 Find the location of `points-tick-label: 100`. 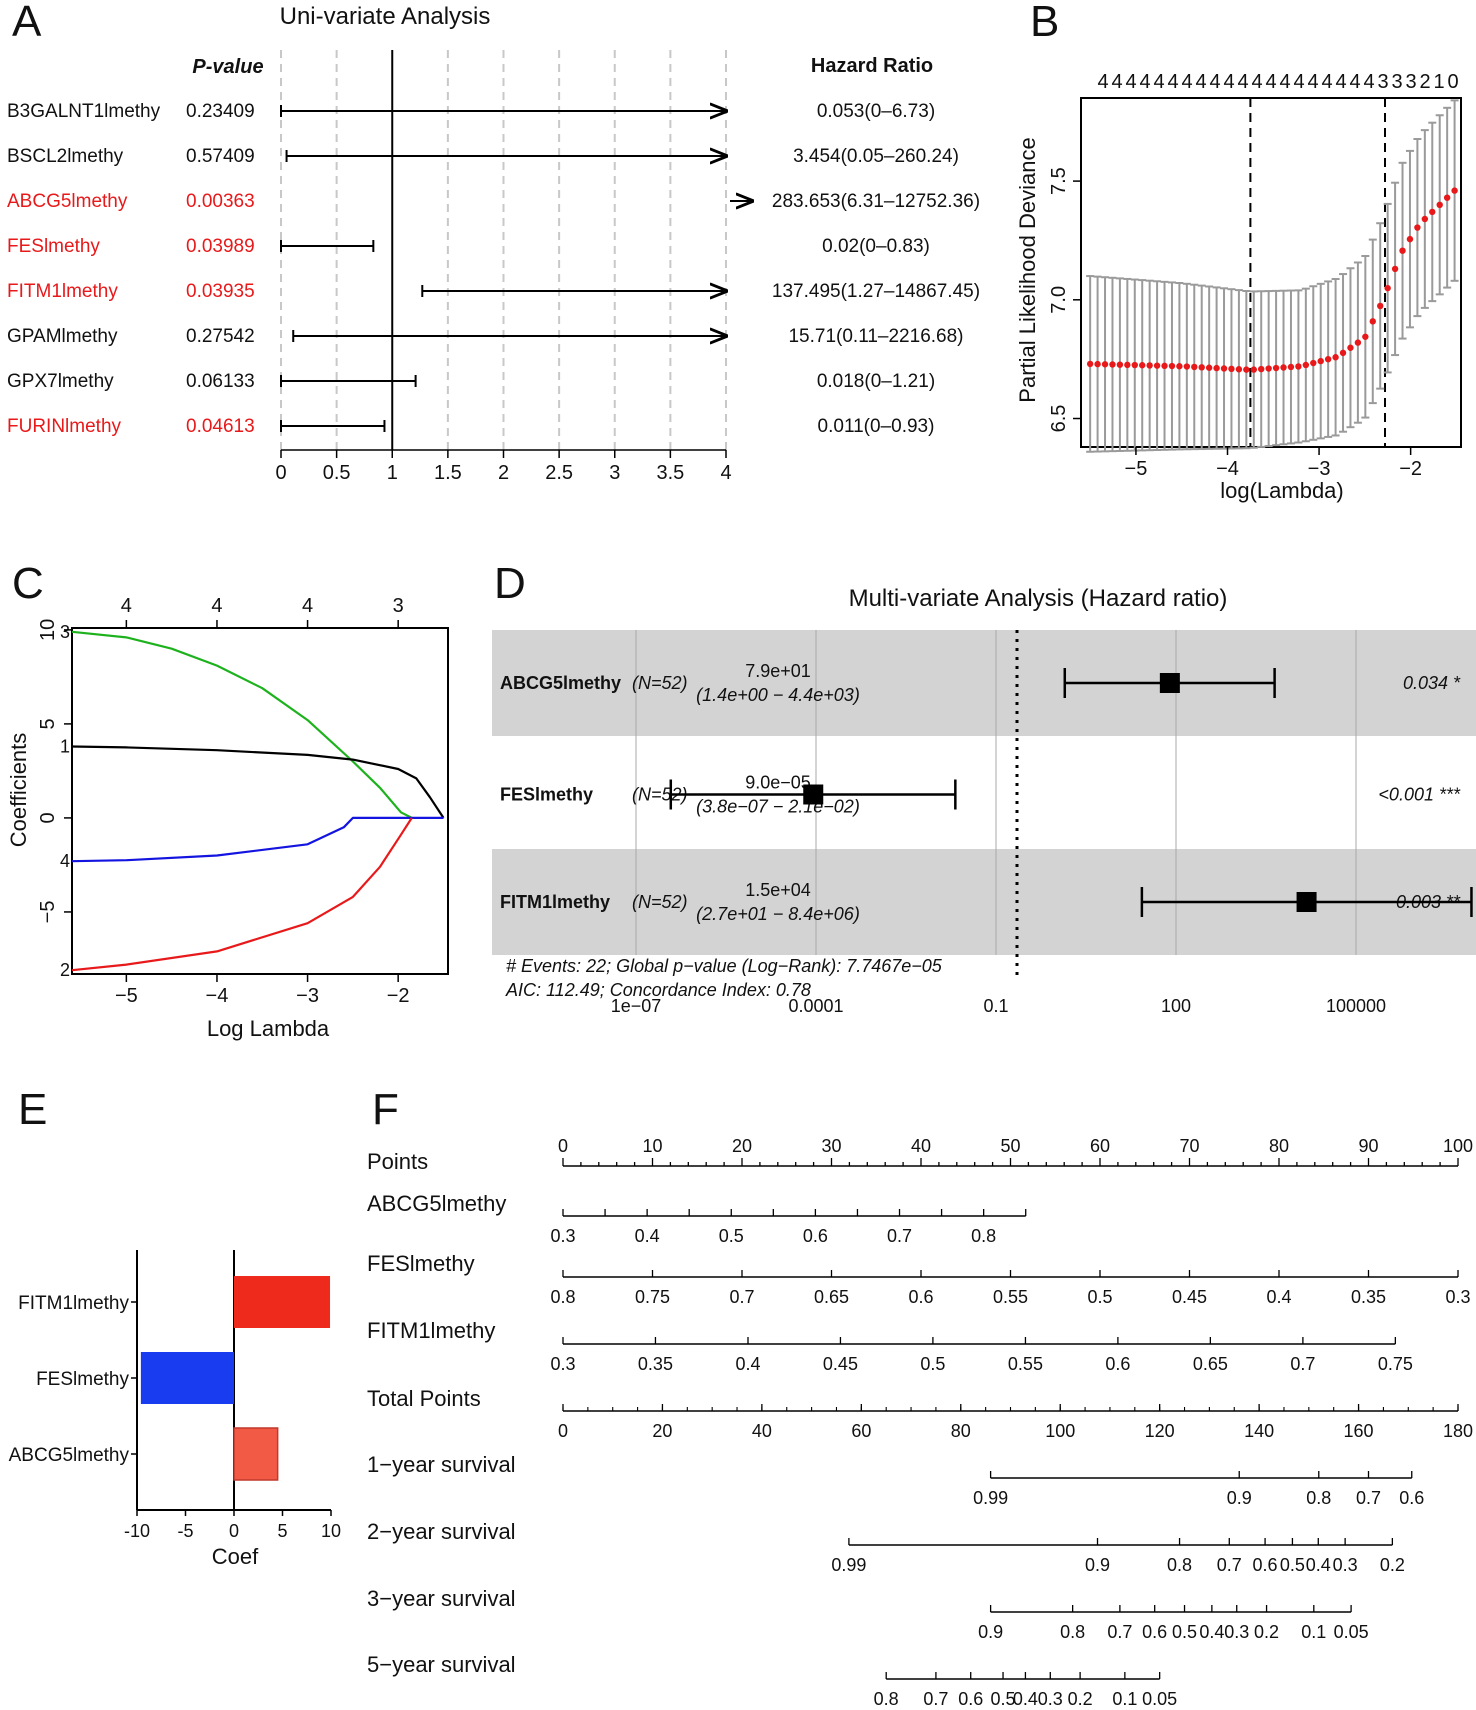

points-tick-label: 100 is located at coordinates (1458, 1146).